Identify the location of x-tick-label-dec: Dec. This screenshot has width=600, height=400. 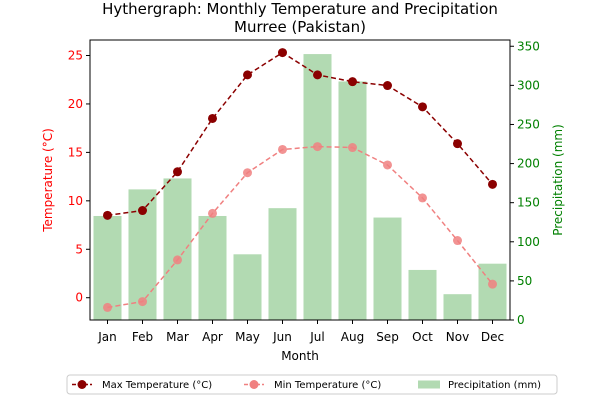
(492, 337).